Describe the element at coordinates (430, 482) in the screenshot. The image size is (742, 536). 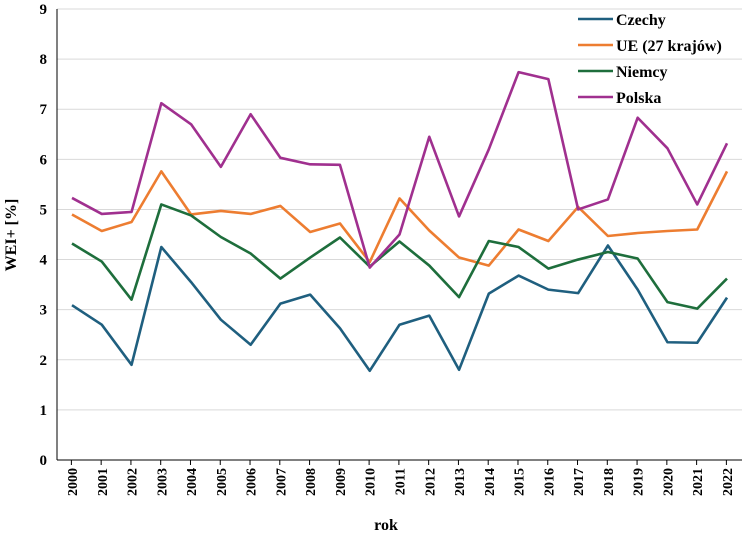
I see `x-tick-label: 2012` at that location.